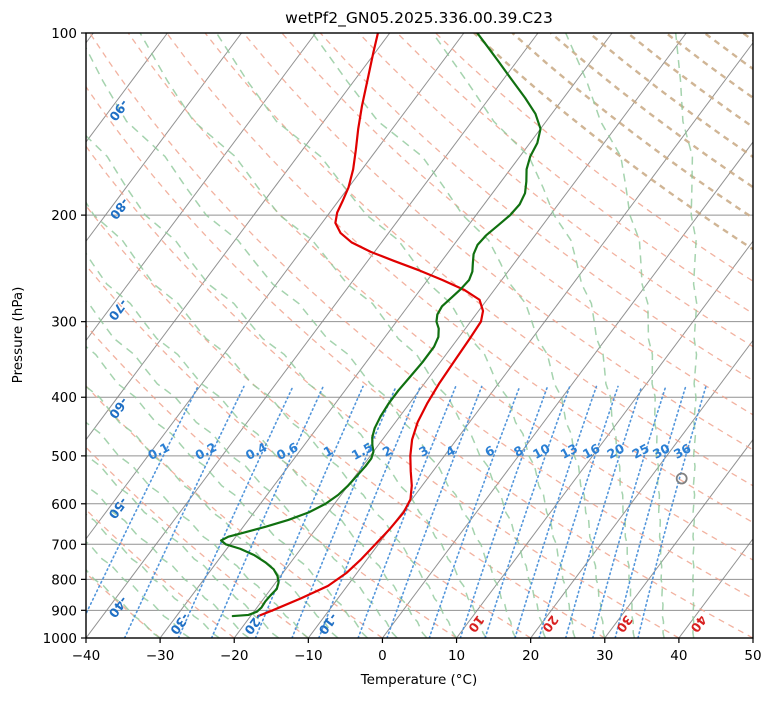 Image resolution: width=775 pixels, height=708 pixels. What do you see at coordinates (60, 639) in the screenshot?
I see `y-tick-label: 1000` at bounding box center [60, 639].